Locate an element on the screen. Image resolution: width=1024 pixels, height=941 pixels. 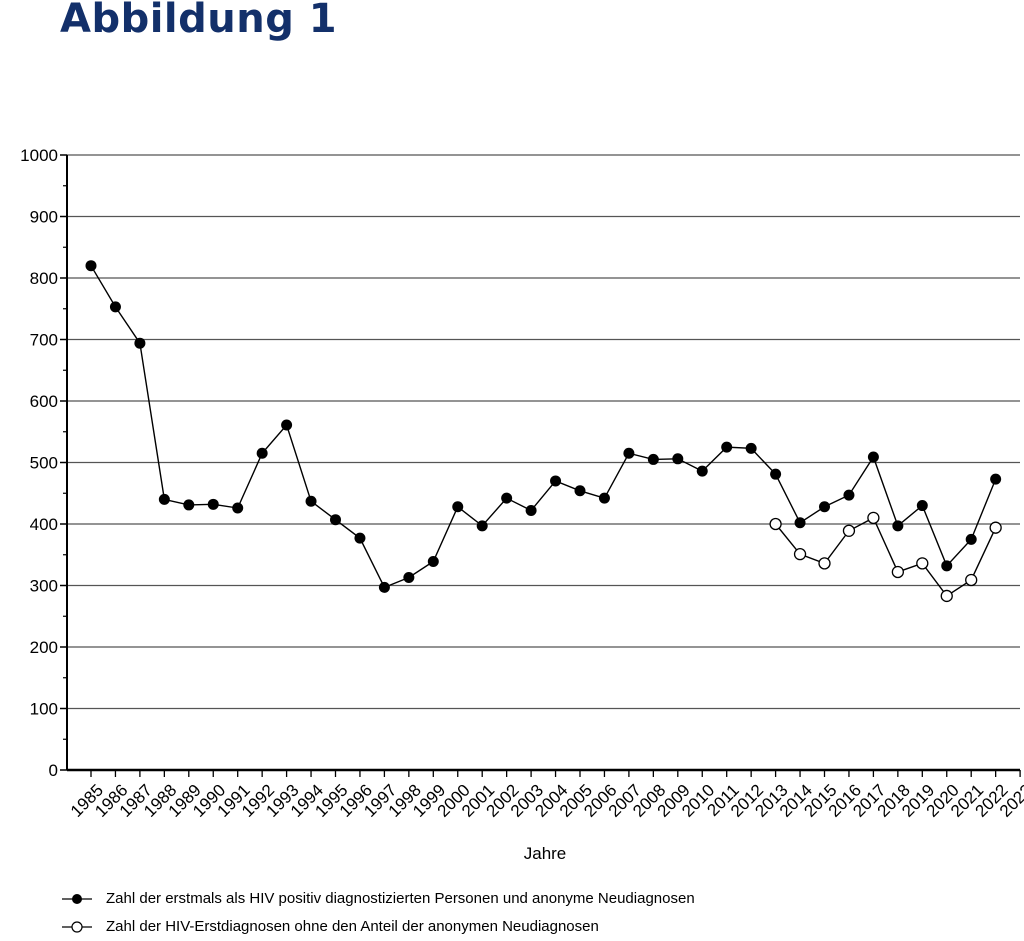
y-tick-label: 900 is located at coordinates (44, 217).